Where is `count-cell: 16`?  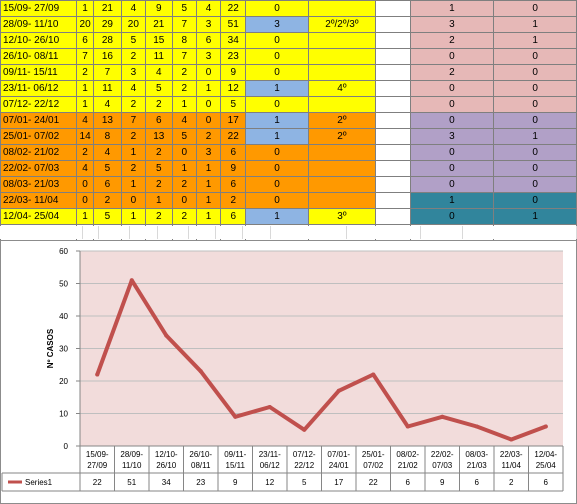 count-cell: 16 is located at coordinates (107, 56).